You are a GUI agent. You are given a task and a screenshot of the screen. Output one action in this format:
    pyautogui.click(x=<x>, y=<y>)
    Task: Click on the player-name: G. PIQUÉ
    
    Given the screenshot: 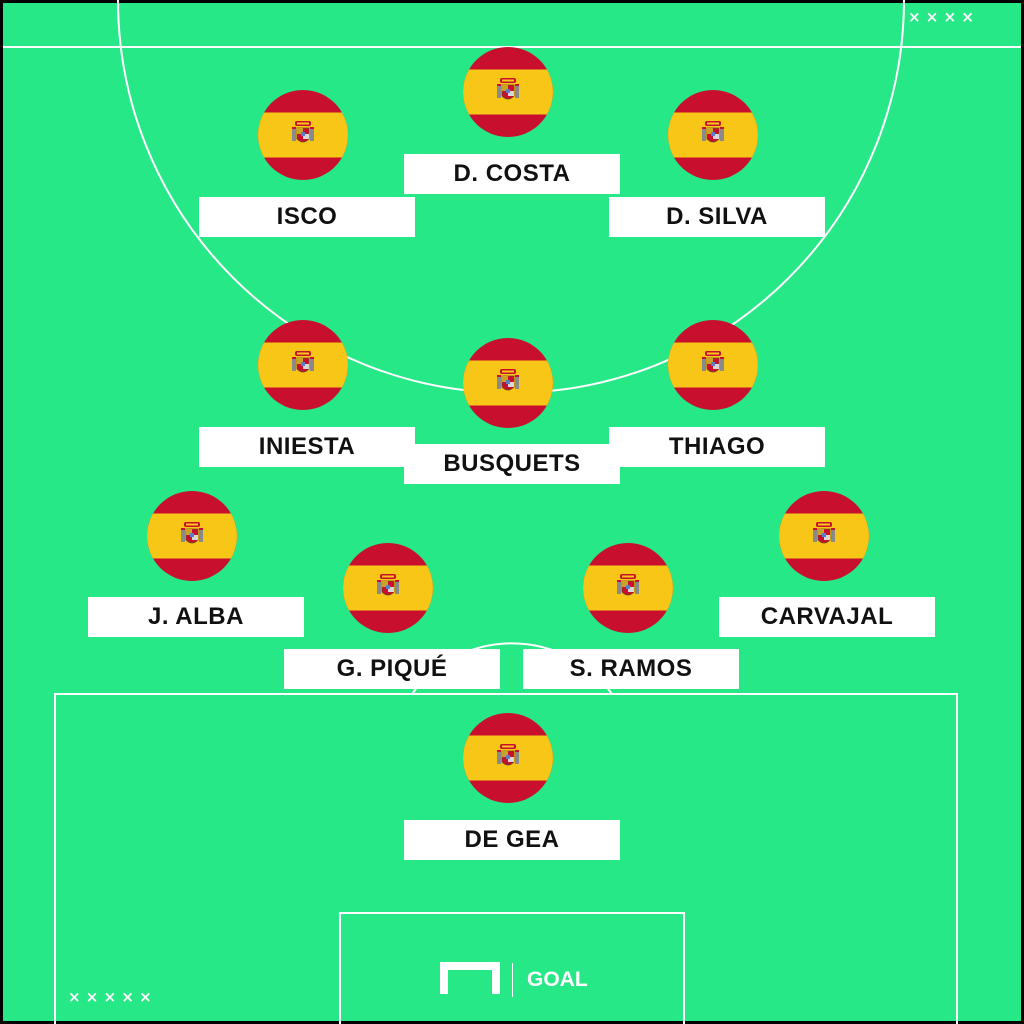 What is the action you would take?
    pyautogui.click(x=392, y=668)
    